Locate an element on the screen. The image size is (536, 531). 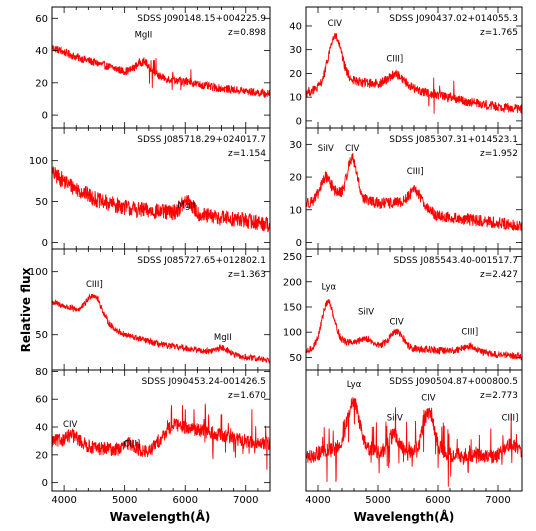
object-name: SDSS J085307.31+014523.1 is located at coordinates (453, 140).